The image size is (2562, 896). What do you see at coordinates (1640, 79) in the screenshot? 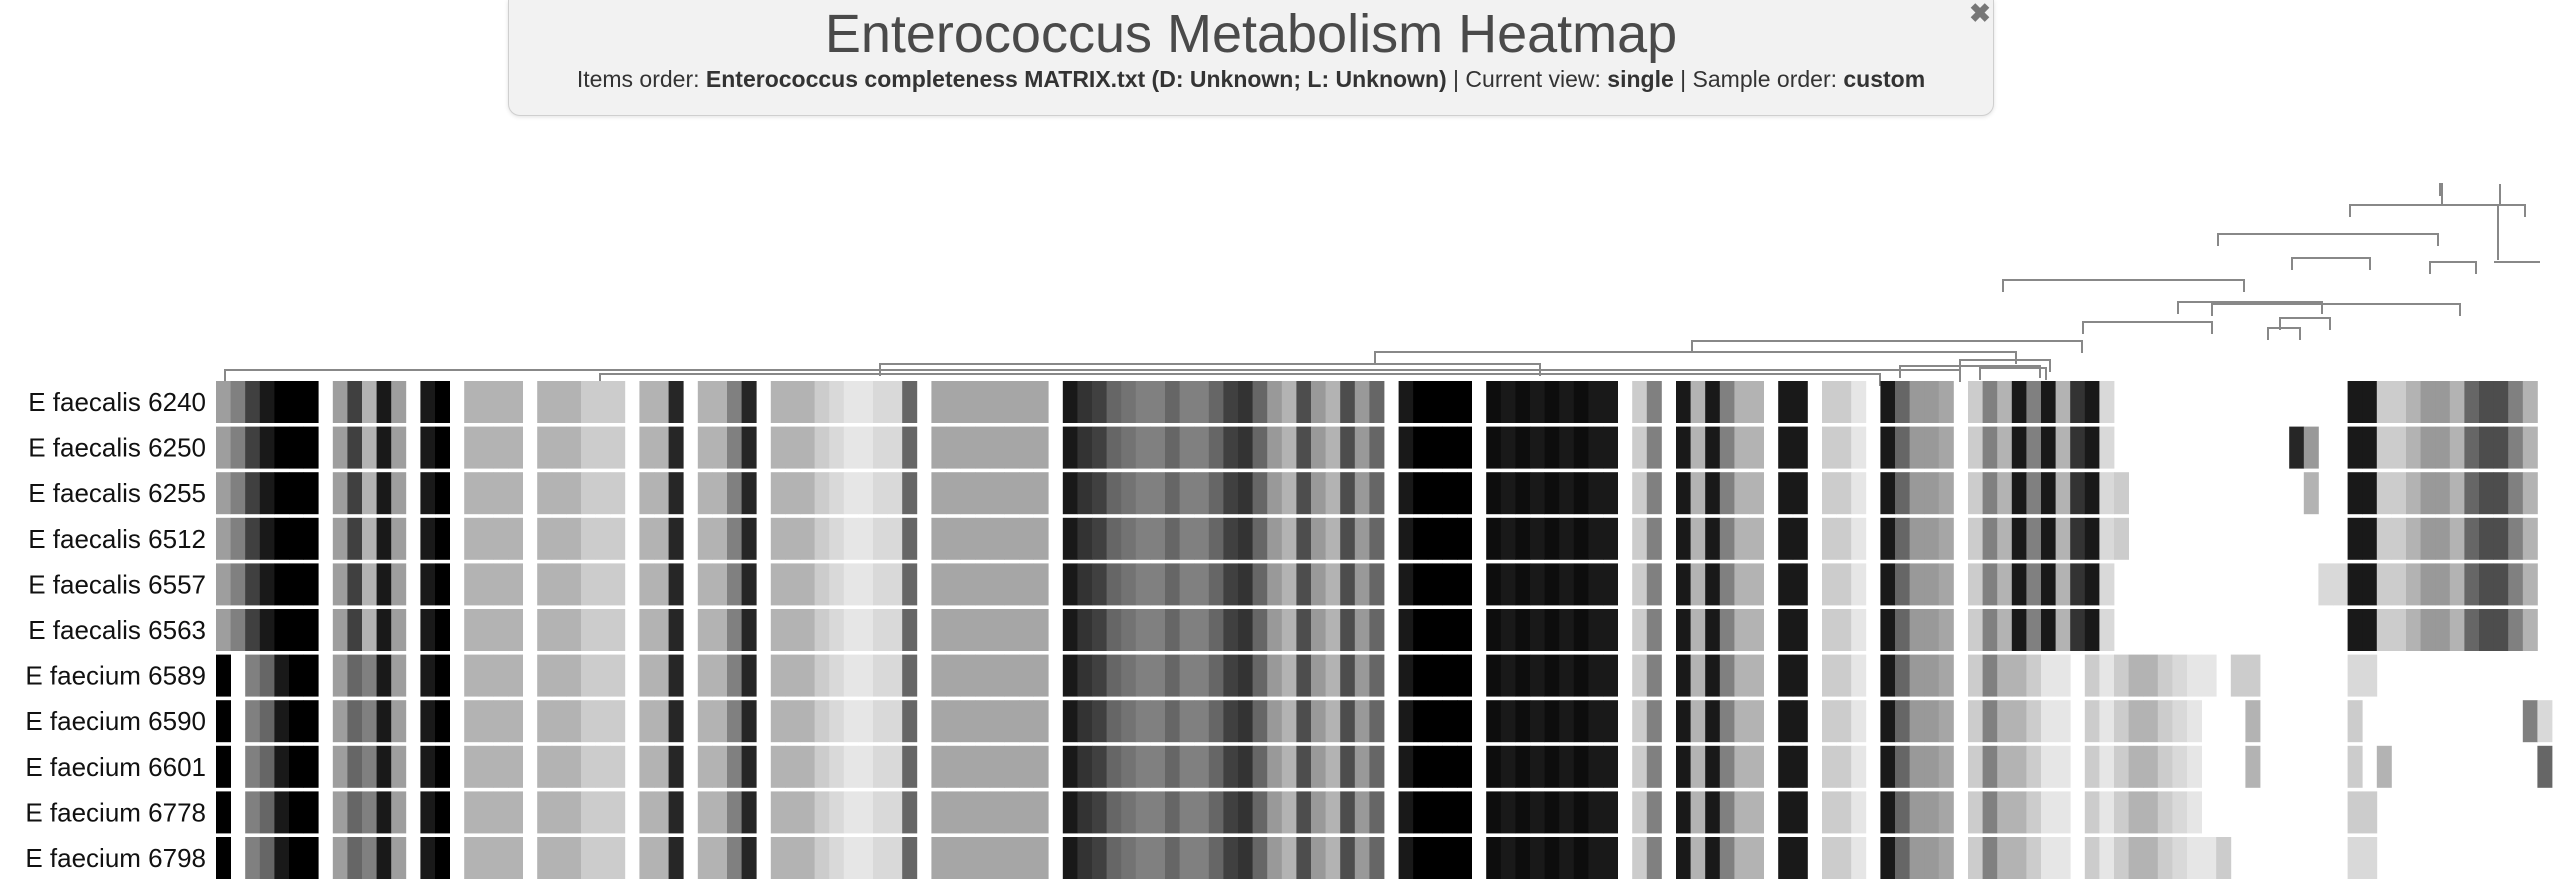
I see `current-view-value: single` at bounding box center [1640, 79].